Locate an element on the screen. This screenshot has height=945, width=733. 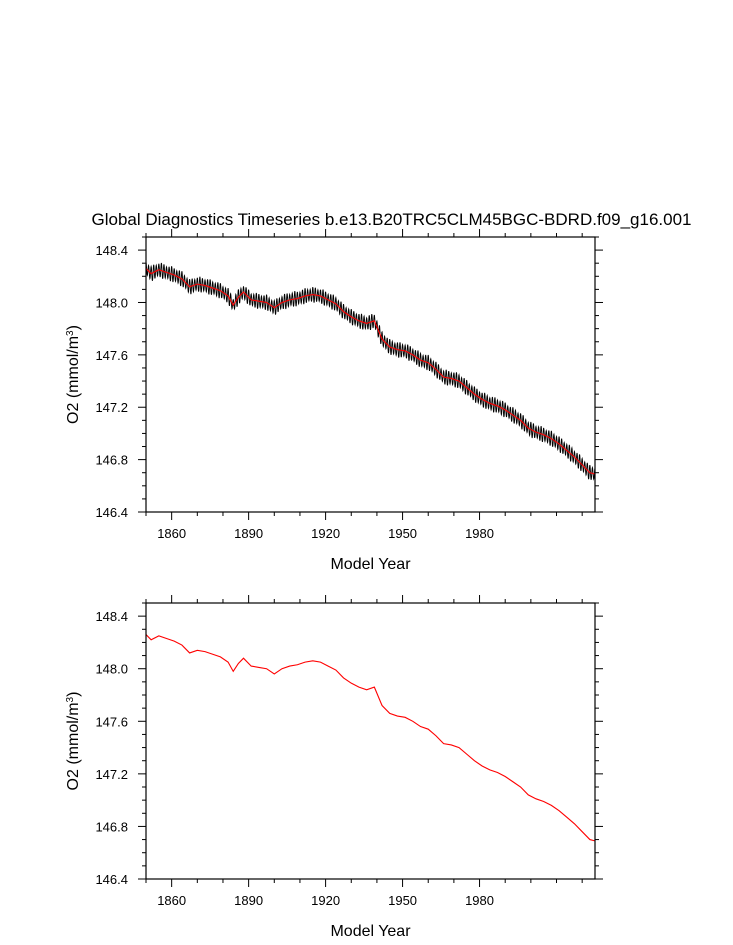
series-line-monthly is located at coordinates (370, 371).